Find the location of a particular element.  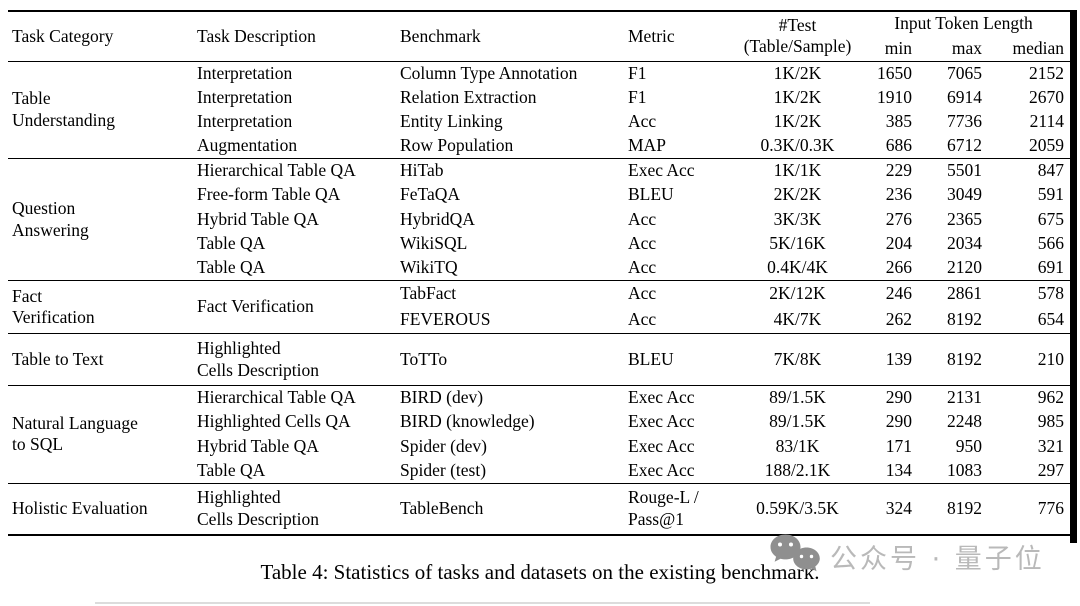

cell-median: 210 is located at coordinates (1051, 358).